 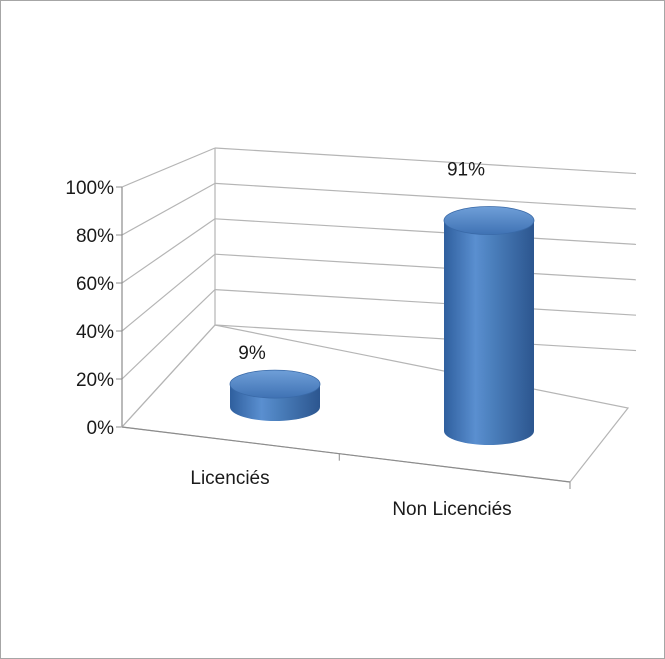 What do you see at coordinates (350, 494) in the screenshot?
I see `category-labels: Licenciés Non Licenciés` at bounding box center [350, 494].